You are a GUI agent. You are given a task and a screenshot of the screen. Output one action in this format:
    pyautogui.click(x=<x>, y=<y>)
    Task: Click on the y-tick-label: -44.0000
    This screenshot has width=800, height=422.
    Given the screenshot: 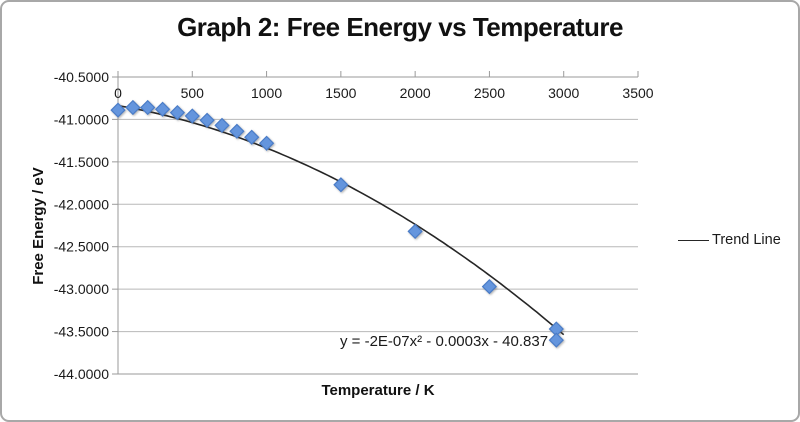 What is the action you would take?
    pyautogui.click(x=81, y=374)
    